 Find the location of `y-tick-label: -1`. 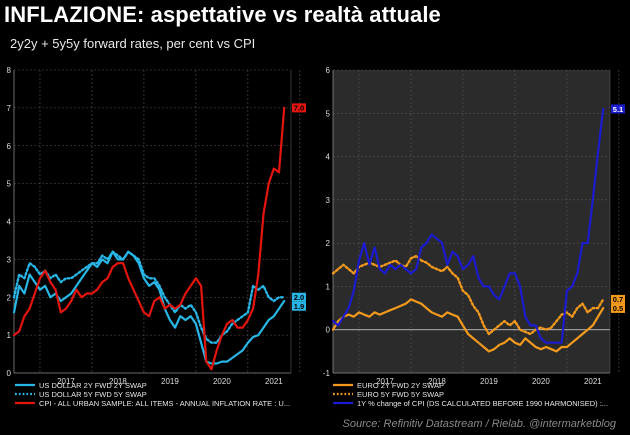

y-tick-label: -1 is located at coordinates (327, 373).